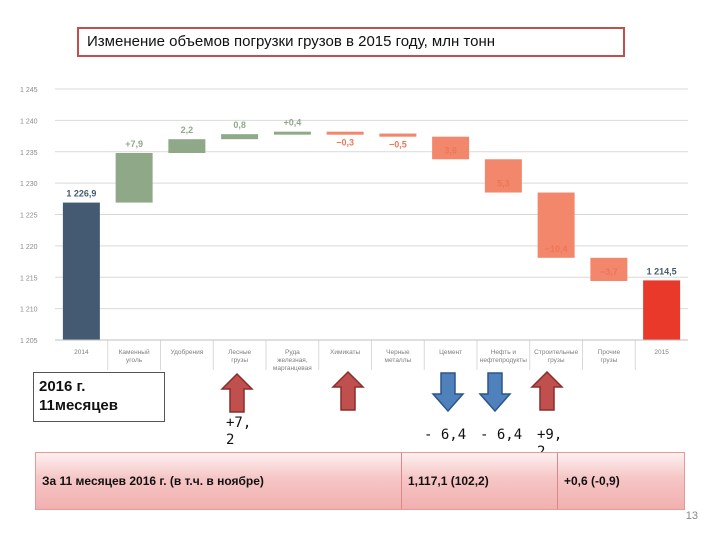  Describe the element at coordinates (239, 352) in the screenshot. I see `x-tick-label: Лесные` at that location.